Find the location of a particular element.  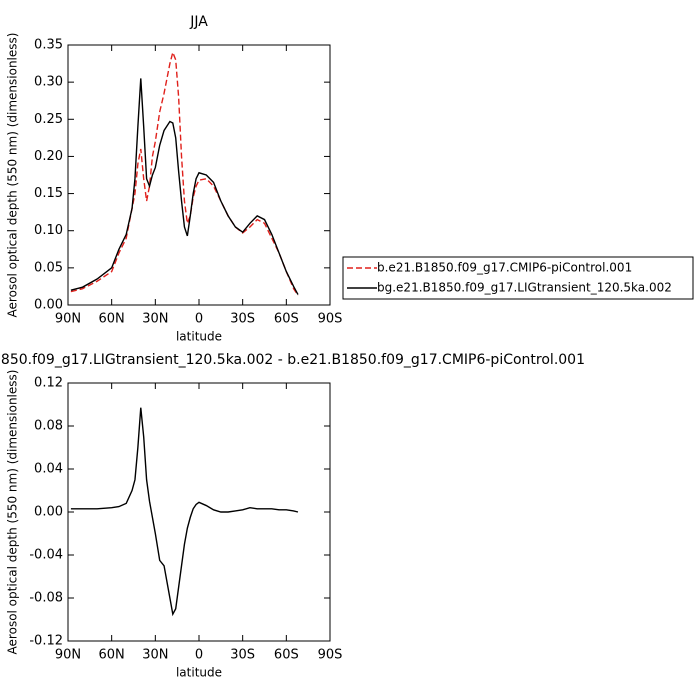

chart-title: JJA is located at coordinates (198, 22).